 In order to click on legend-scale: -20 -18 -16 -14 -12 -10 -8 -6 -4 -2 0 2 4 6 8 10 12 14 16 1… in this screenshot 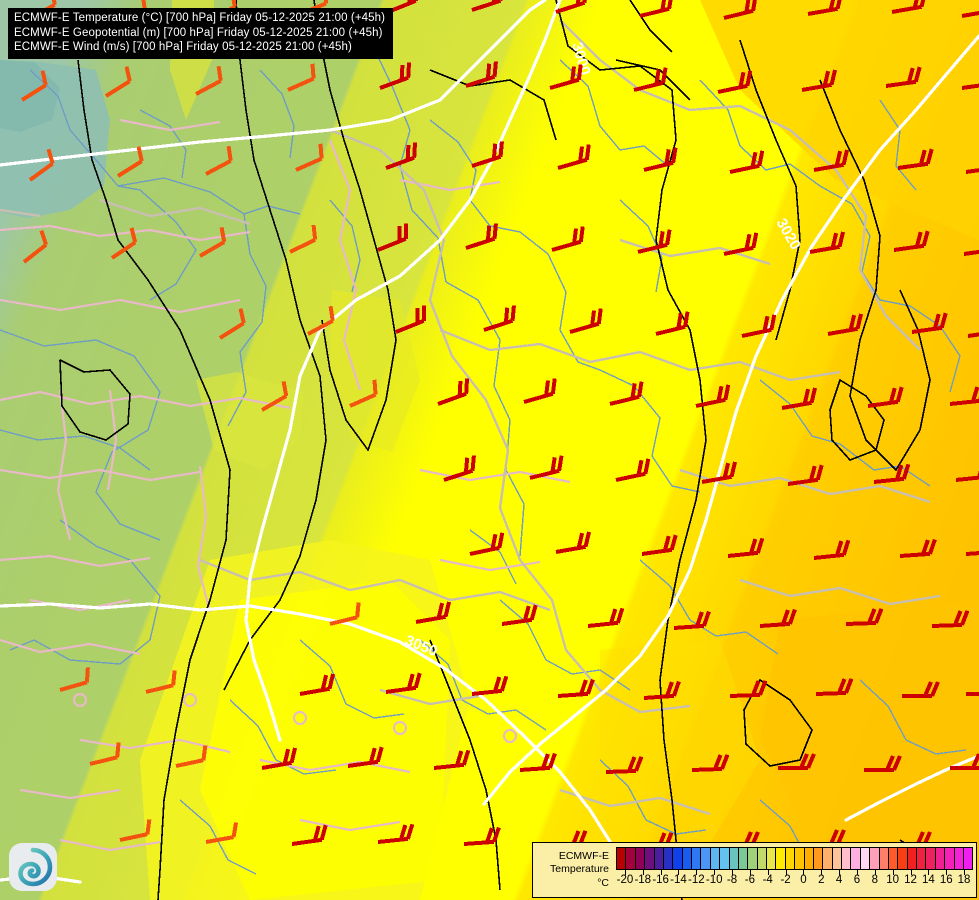, I will do `click(794, 870)`.